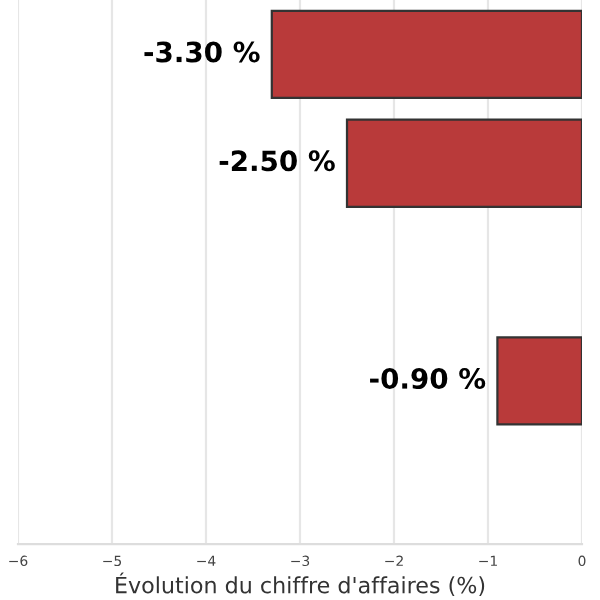 The height and width of the screenshot is (600, 600). I want to click on data-label: -3.30 %, so click(202, 52).